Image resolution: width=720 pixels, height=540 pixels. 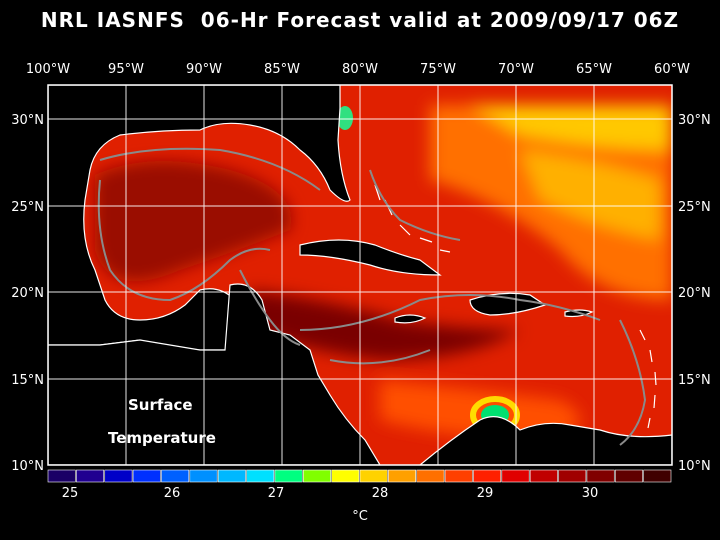 I want to click on colorbar, so click(x=359, y=476).